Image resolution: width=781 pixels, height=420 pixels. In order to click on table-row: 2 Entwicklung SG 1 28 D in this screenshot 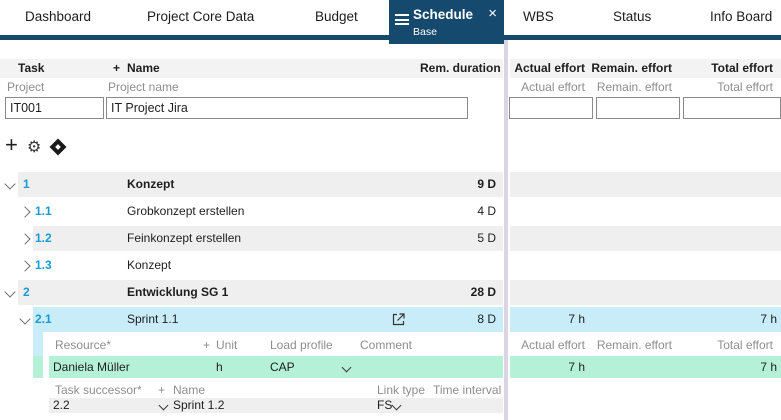, I will do `click(390, 292)`.